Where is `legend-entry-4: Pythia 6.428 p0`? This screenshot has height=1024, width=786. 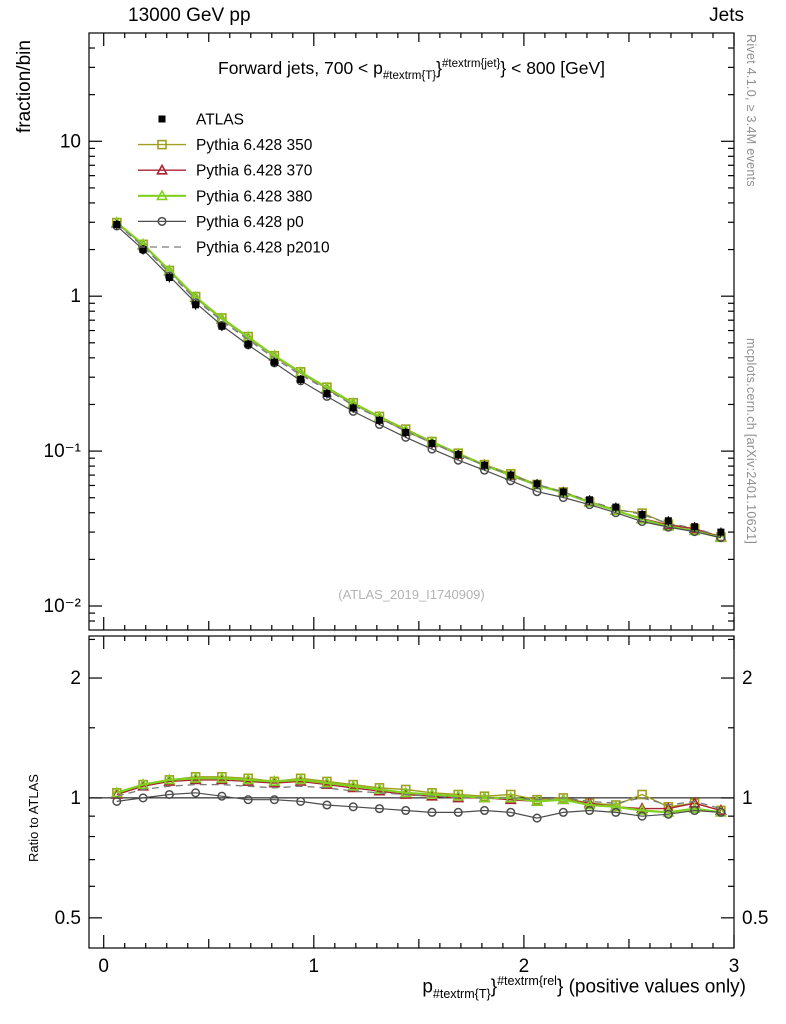 legend-entry-4: Pythia 6.428 p0 is located at coordinates (221, 222).